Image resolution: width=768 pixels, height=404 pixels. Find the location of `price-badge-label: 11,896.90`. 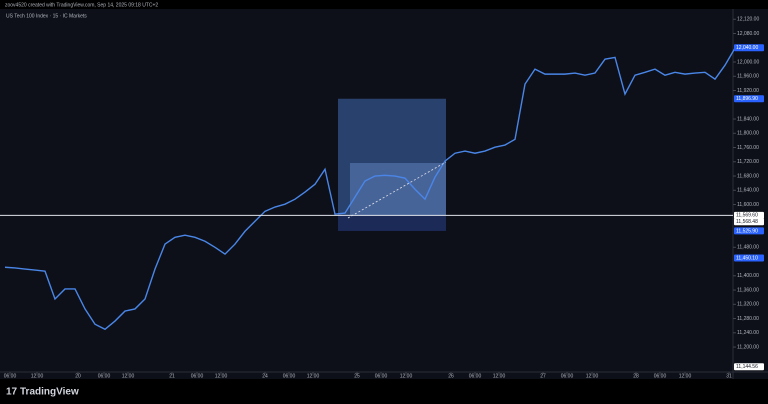

price-badge-label: 11,896.90 is located at coordinates (747, 99).